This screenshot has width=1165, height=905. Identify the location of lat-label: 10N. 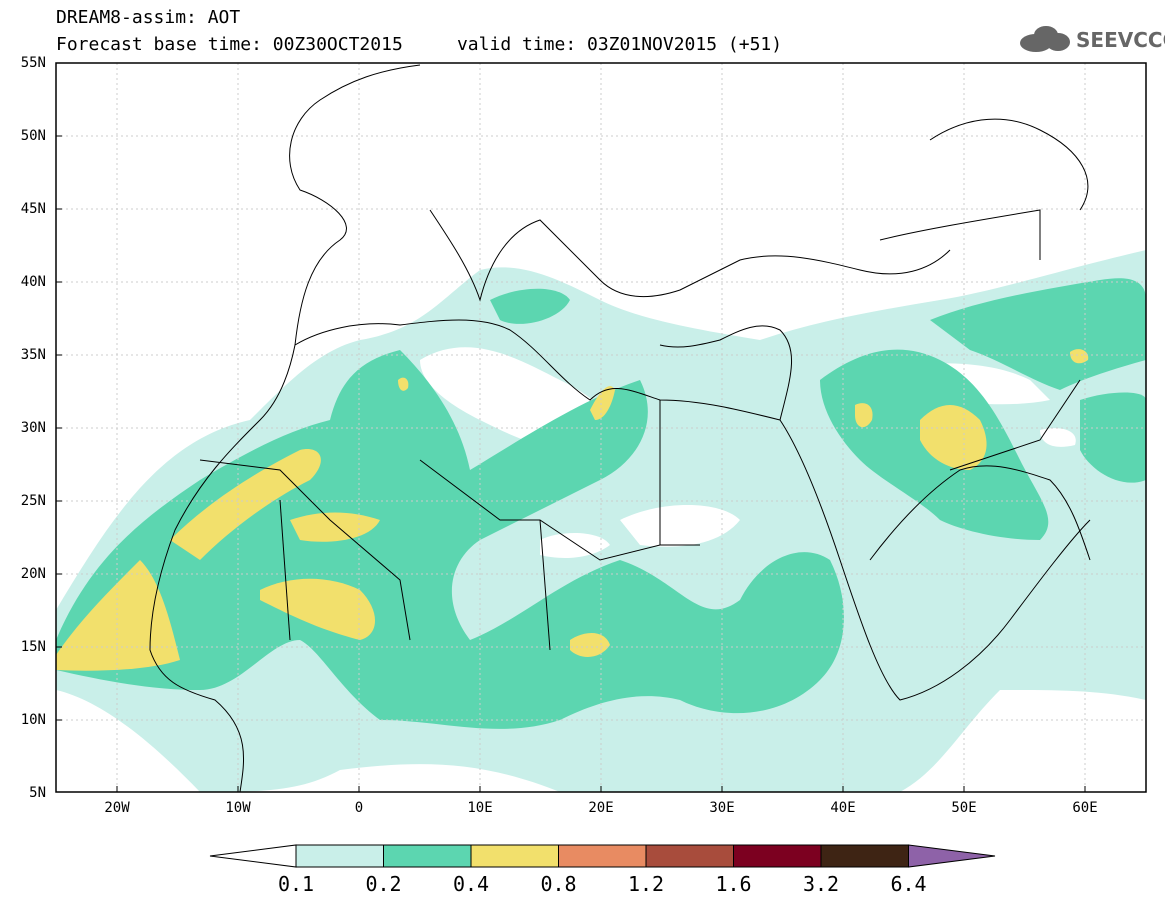
(33, 720).